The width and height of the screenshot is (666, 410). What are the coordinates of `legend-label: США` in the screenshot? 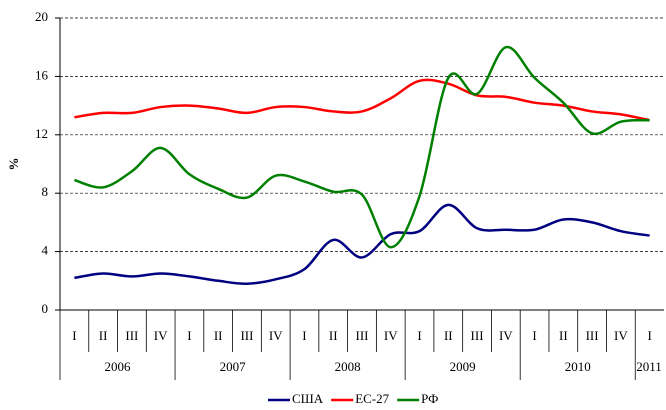 It's located at (308, 398).